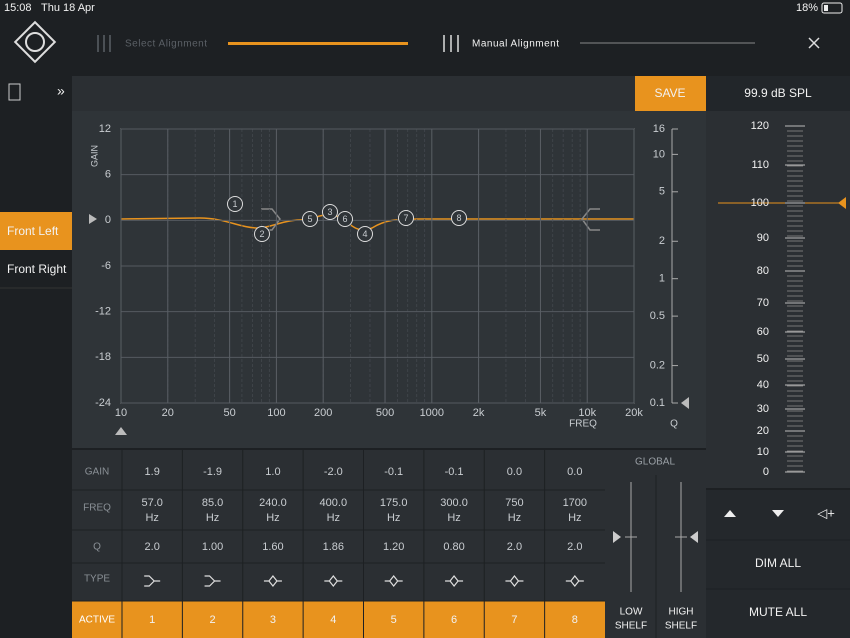 This screenshot has width=850, height=638. What do you see at coordinates (778, 563) in the screenshot?
I see `dim-all: DIM ALL` at bounding box center [778, 563].